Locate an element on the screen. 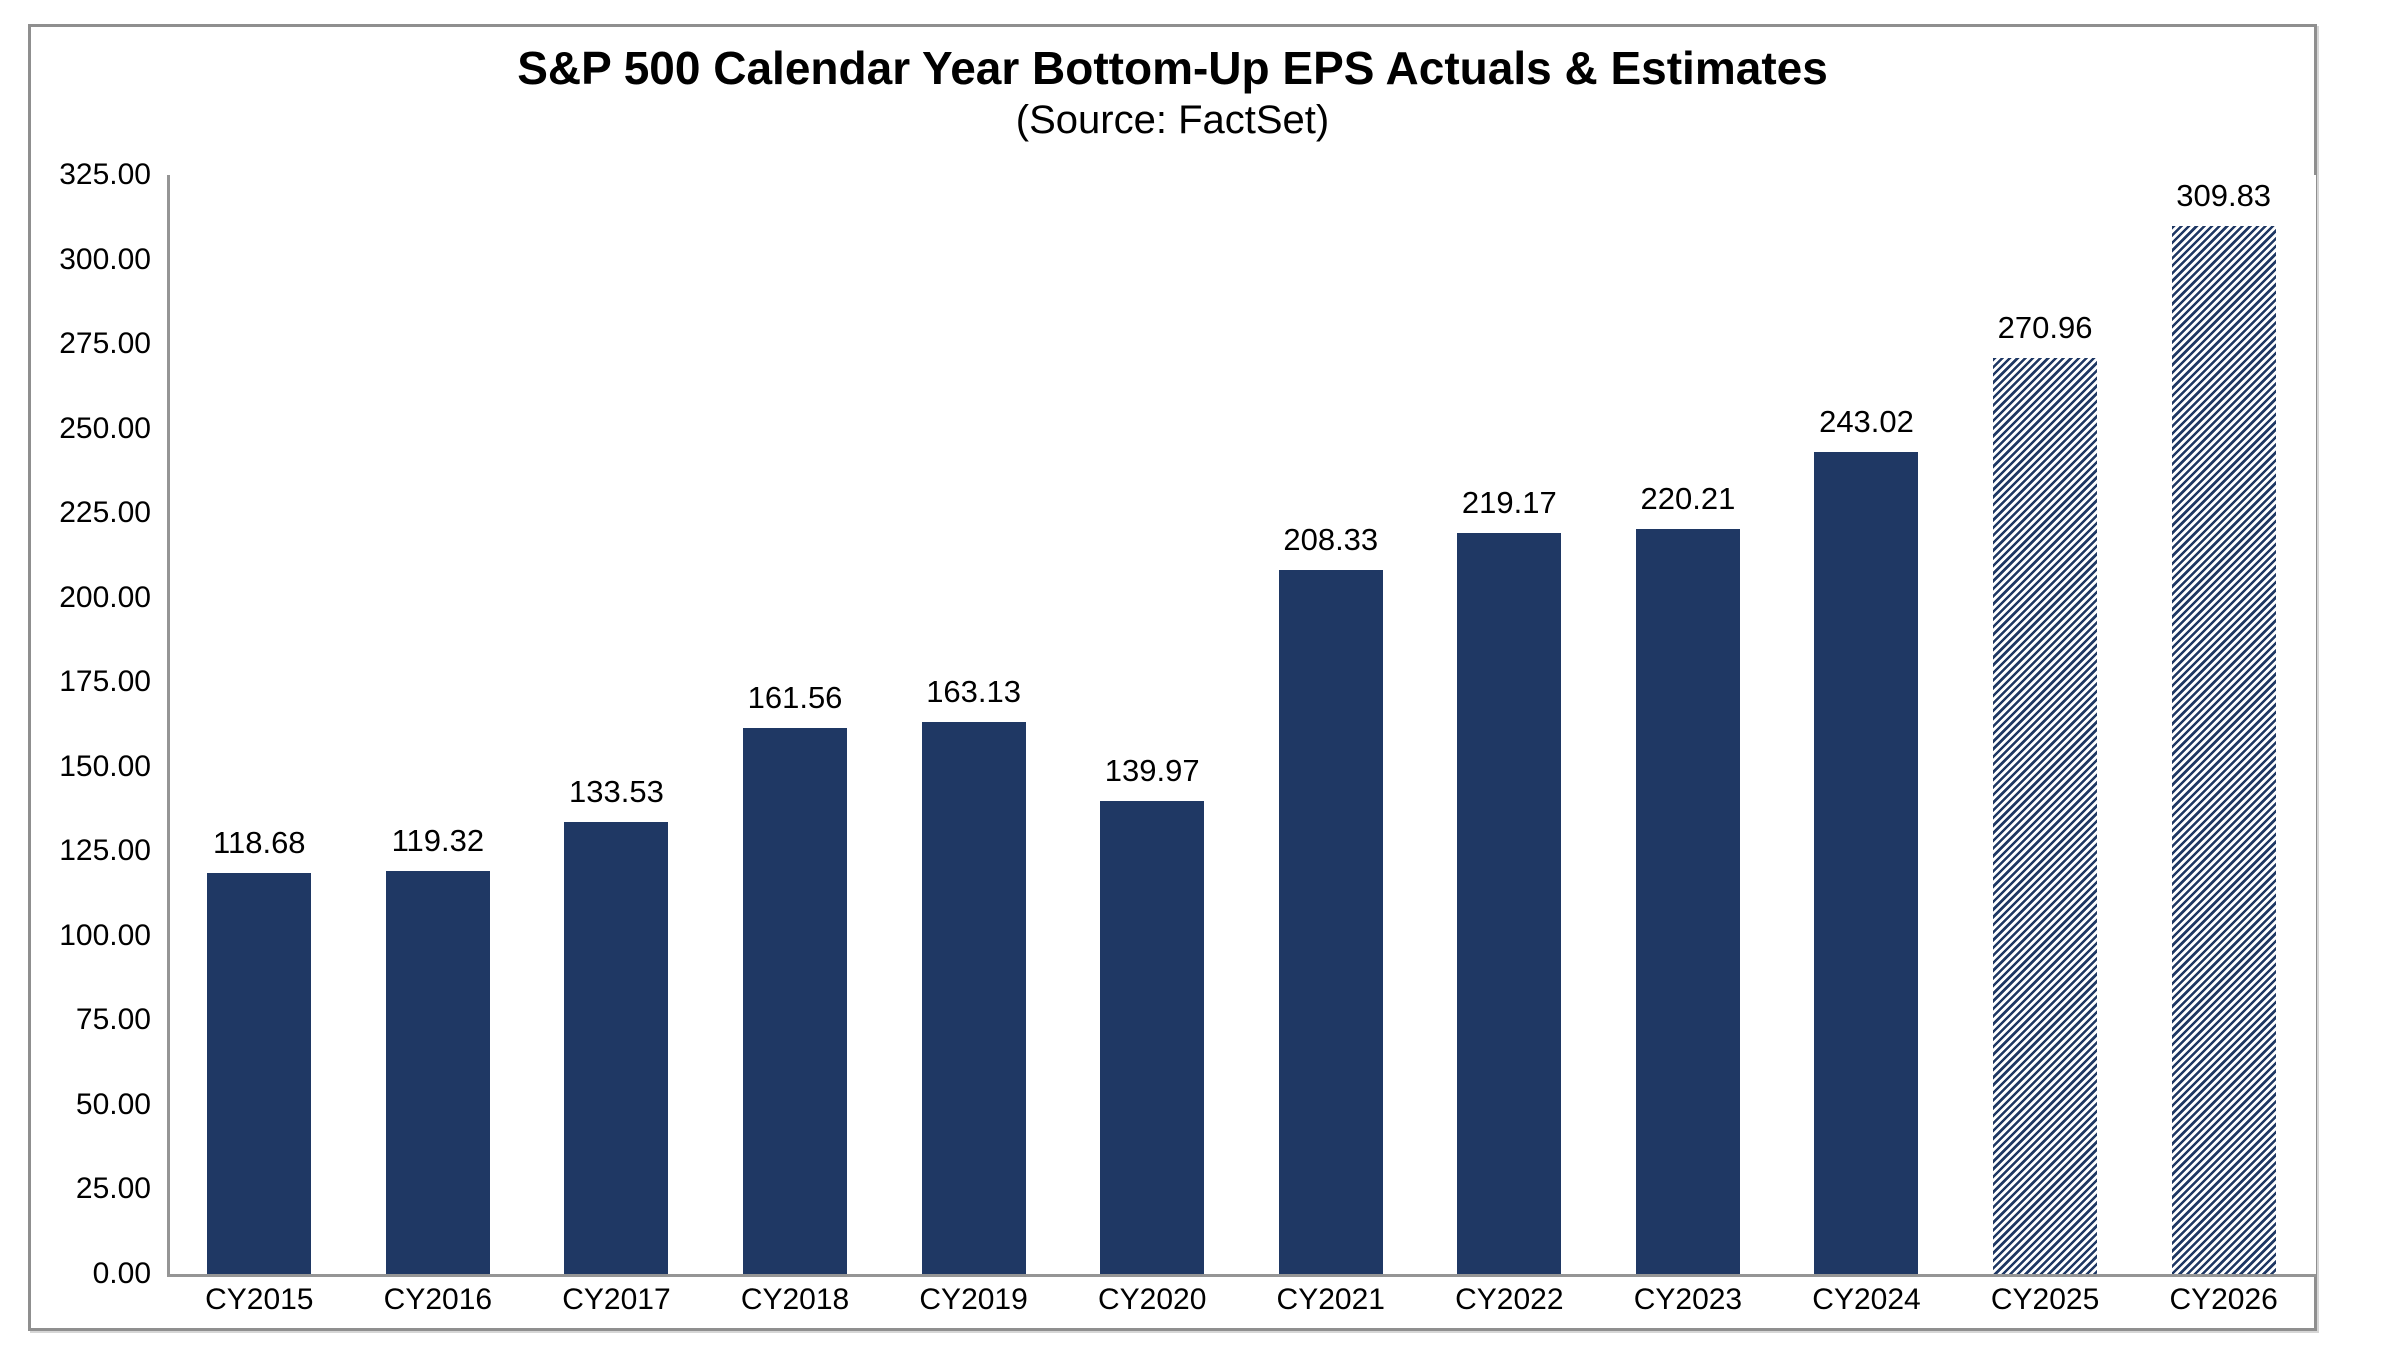 The height and width of the screenshot is (1364, 2386). x-tick-label-cy2016: CY2016 is located at coordinates (438, 1299).